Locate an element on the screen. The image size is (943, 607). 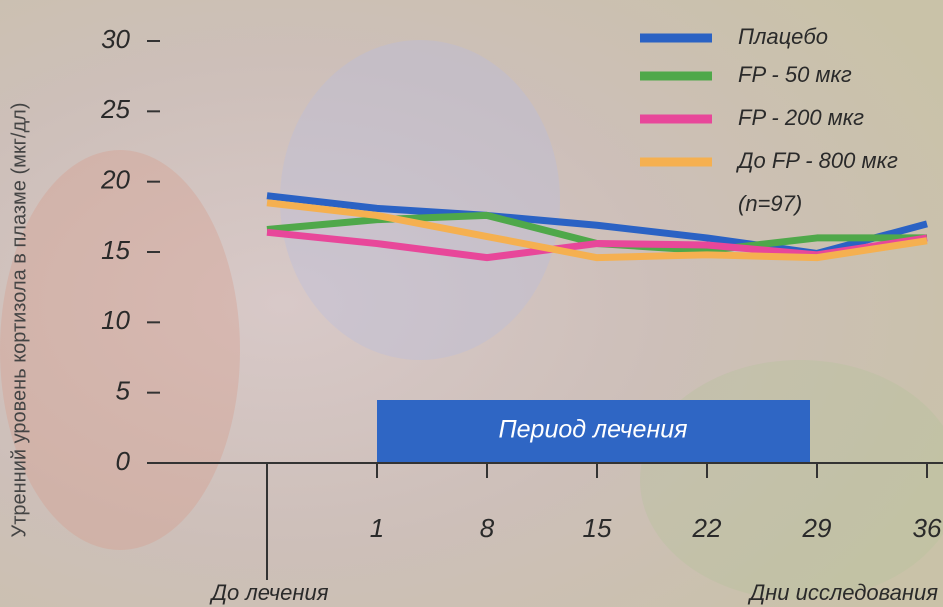
y-tick-label: 10 is located at coordinates (115, 320).